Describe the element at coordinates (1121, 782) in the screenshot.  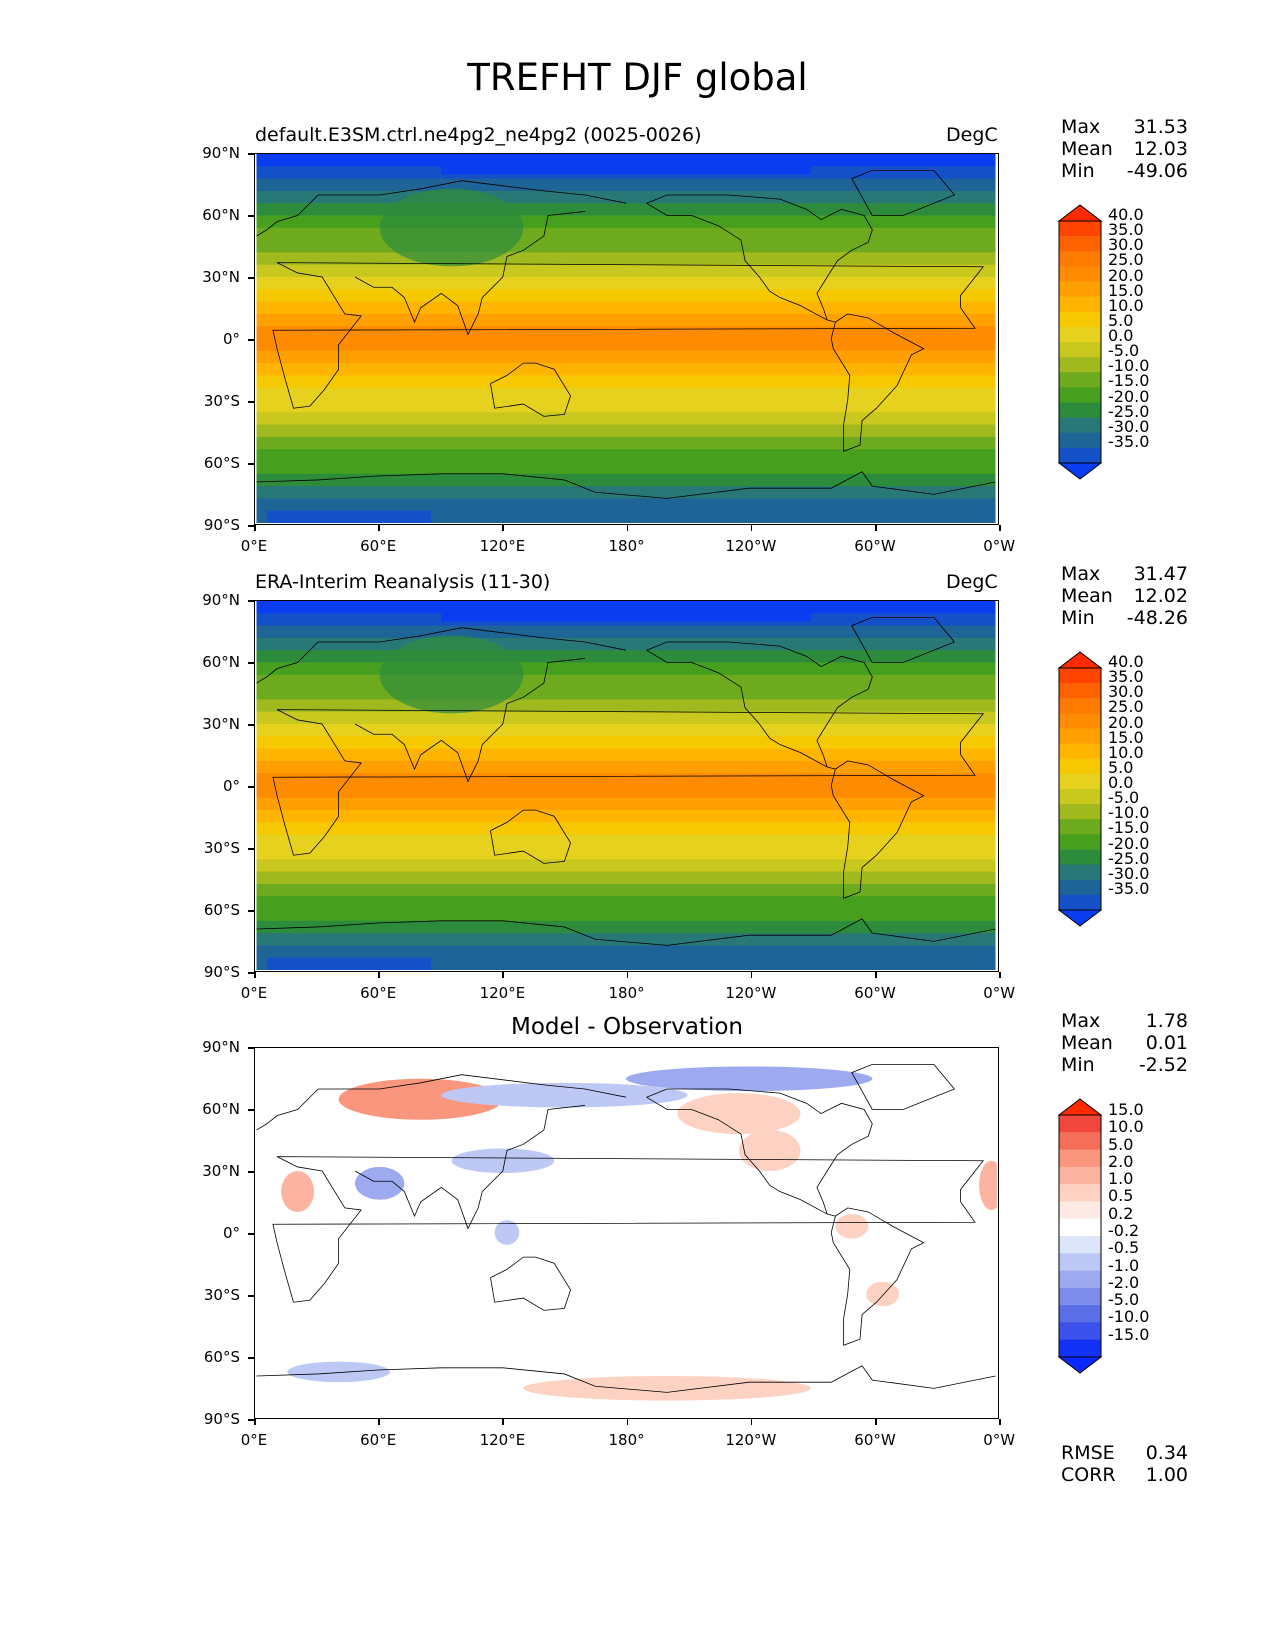
I see `colorbar-tick-label: 0.0` at that location.